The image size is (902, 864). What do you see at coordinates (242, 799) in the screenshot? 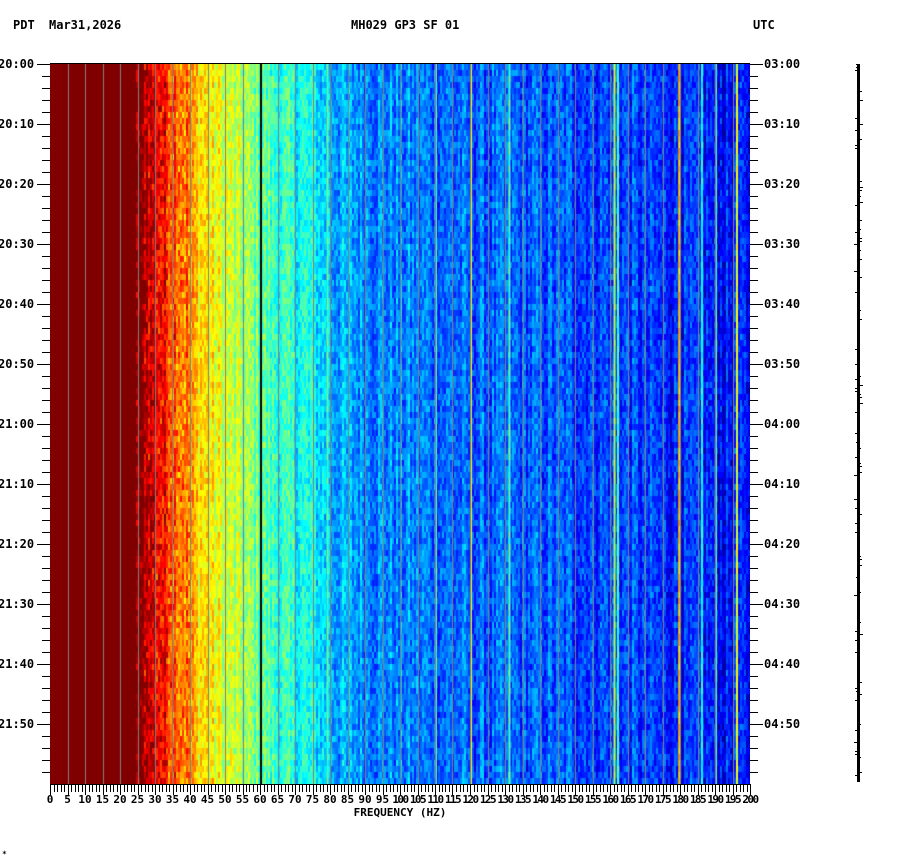
I see `x-tick-label: 55` at bounding box center [242, 799].